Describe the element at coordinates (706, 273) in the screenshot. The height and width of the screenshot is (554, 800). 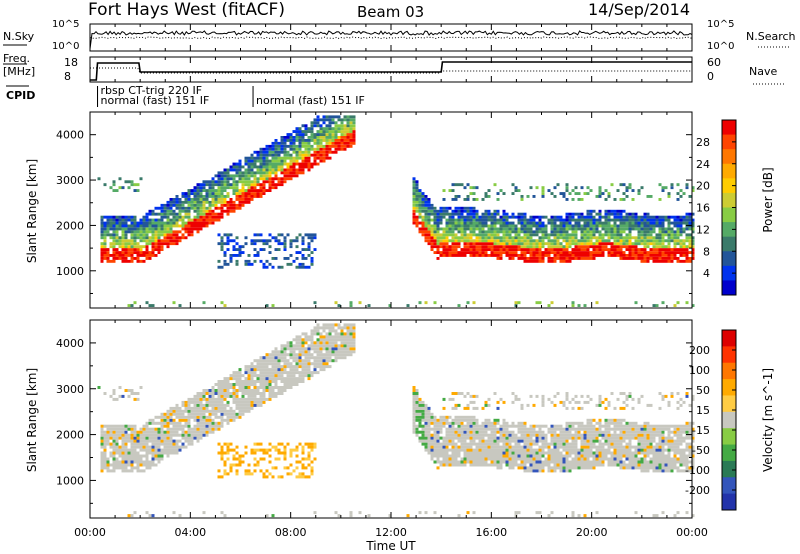
I see `power-colorbar-tick-label: 4` at that location.